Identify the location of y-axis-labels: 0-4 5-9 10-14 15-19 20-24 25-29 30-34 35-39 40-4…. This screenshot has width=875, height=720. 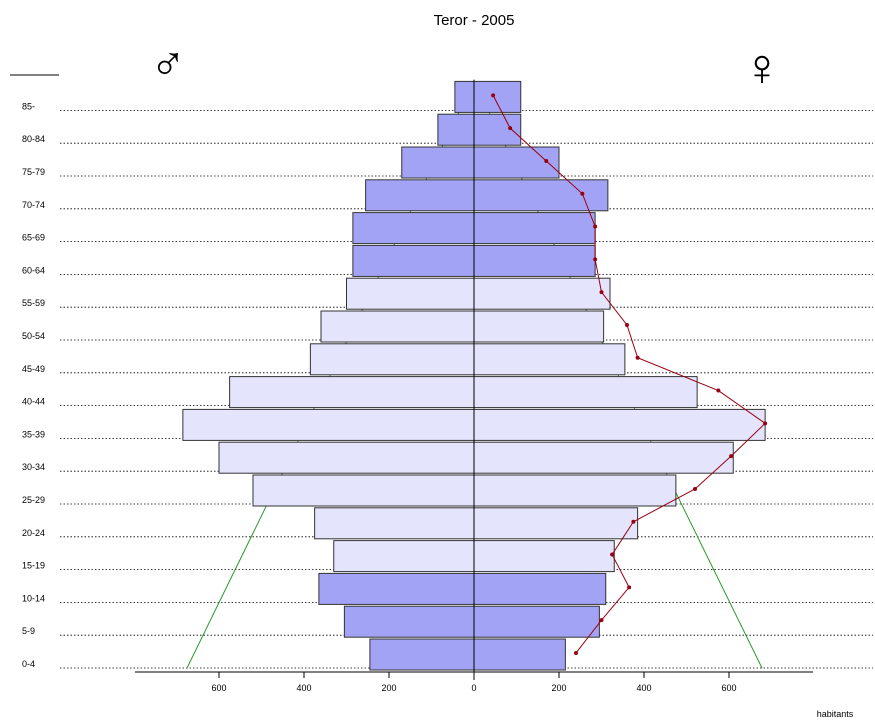
(33, 385).